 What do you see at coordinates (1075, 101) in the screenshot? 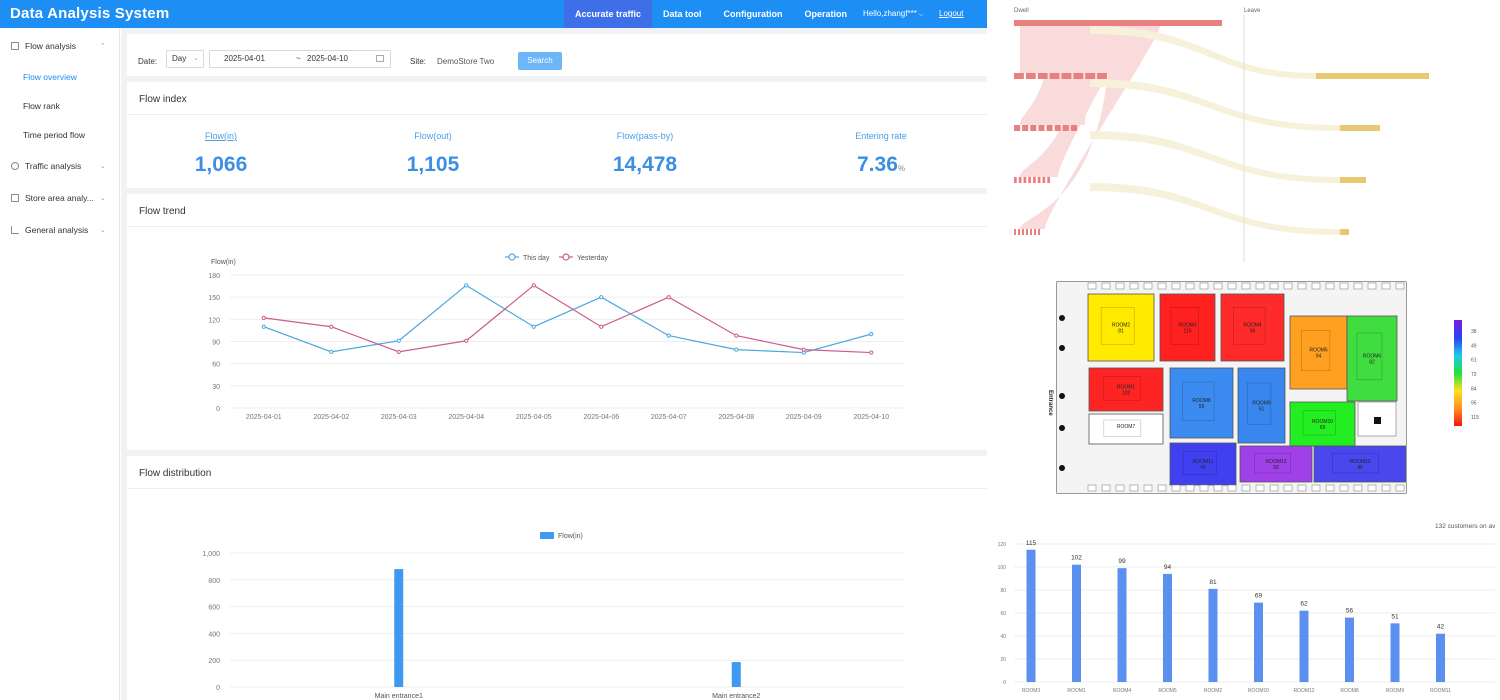
I see `sankey-link-dwell` at bounding box center [1075, 101].